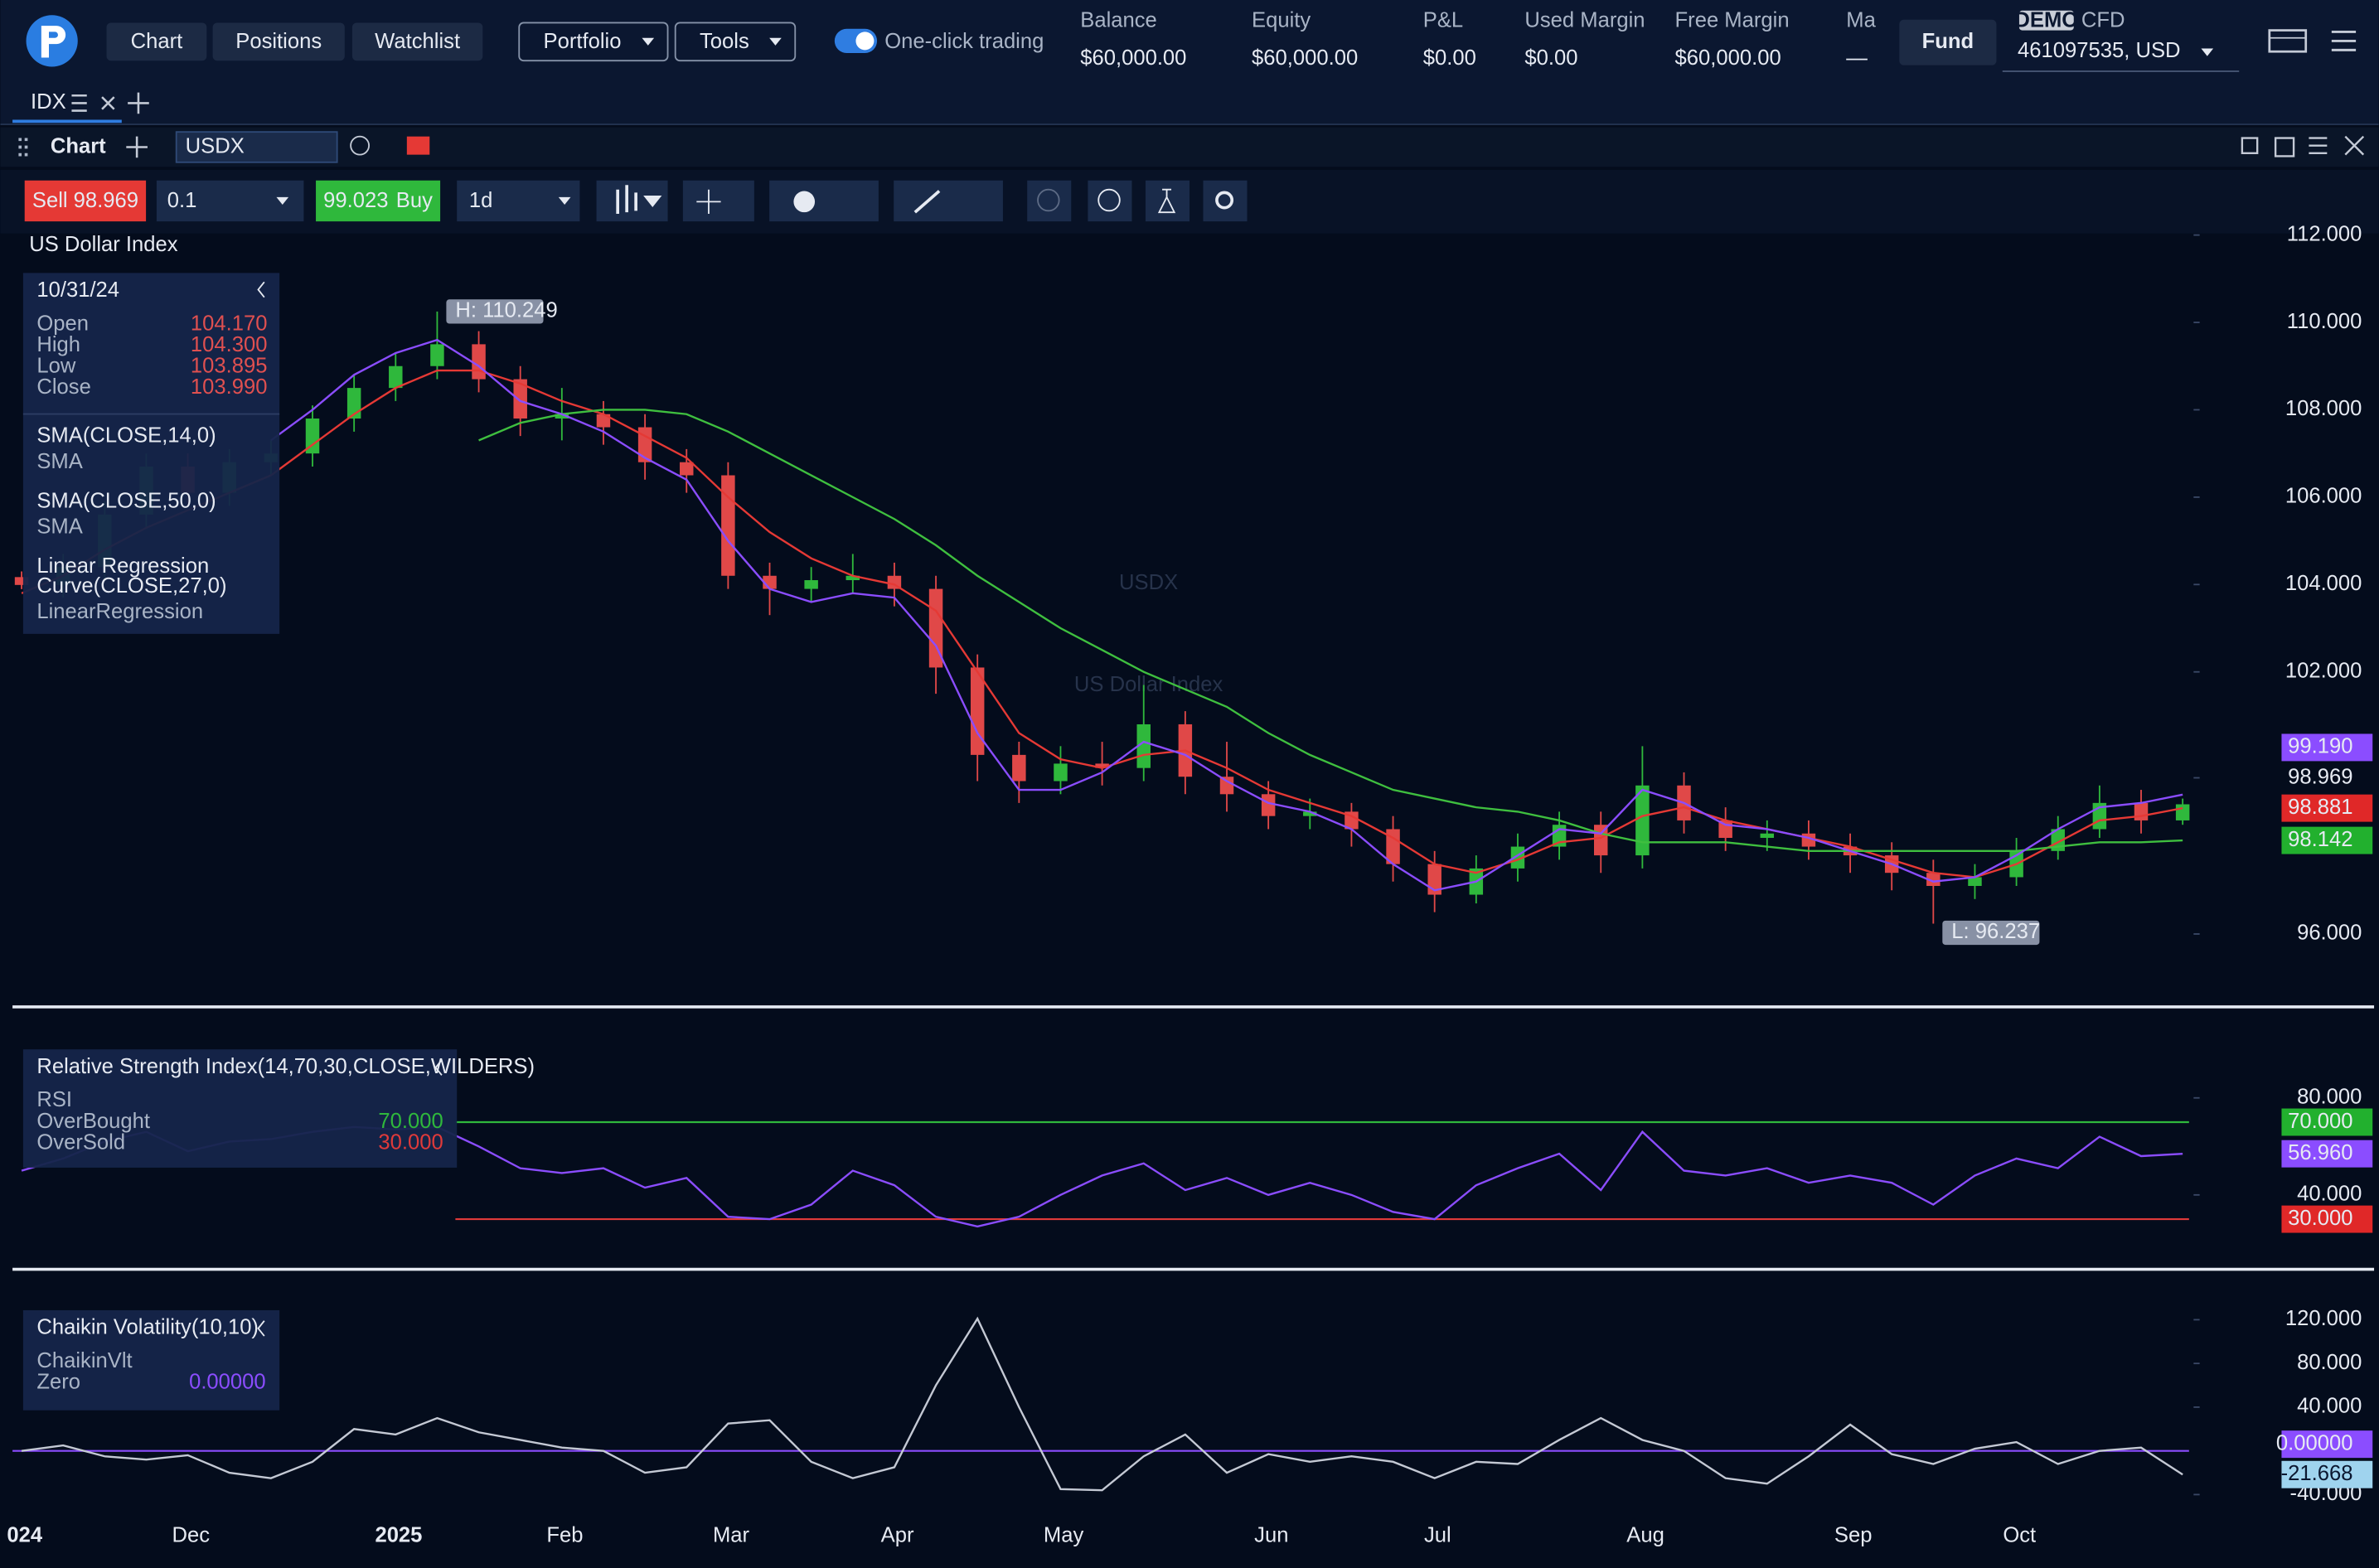 The width and height of the screenshot is (2379, 1568). Describe the element at coordinates (147, 1327) in the screenshot. I see `legend-title: Chaikin Volatility(10,10)` at that location.